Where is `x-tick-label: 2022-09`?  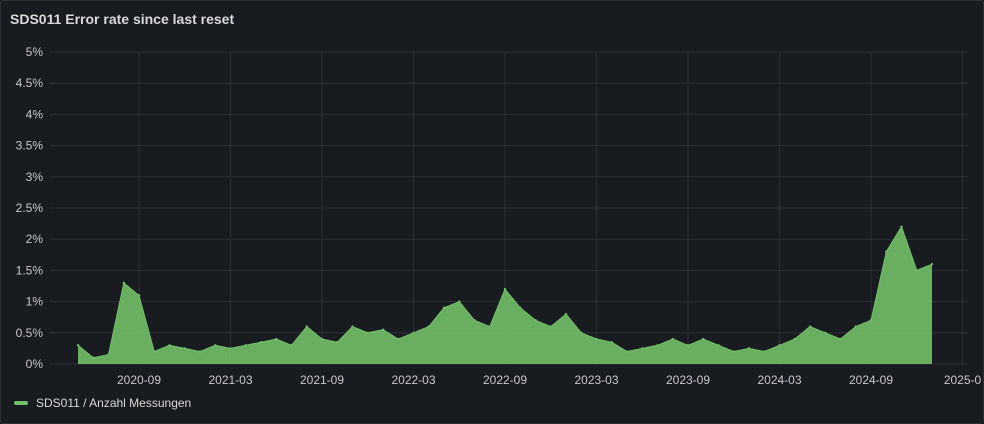
x-tick-label: 2022-09 is located at coordinates (505, 380).